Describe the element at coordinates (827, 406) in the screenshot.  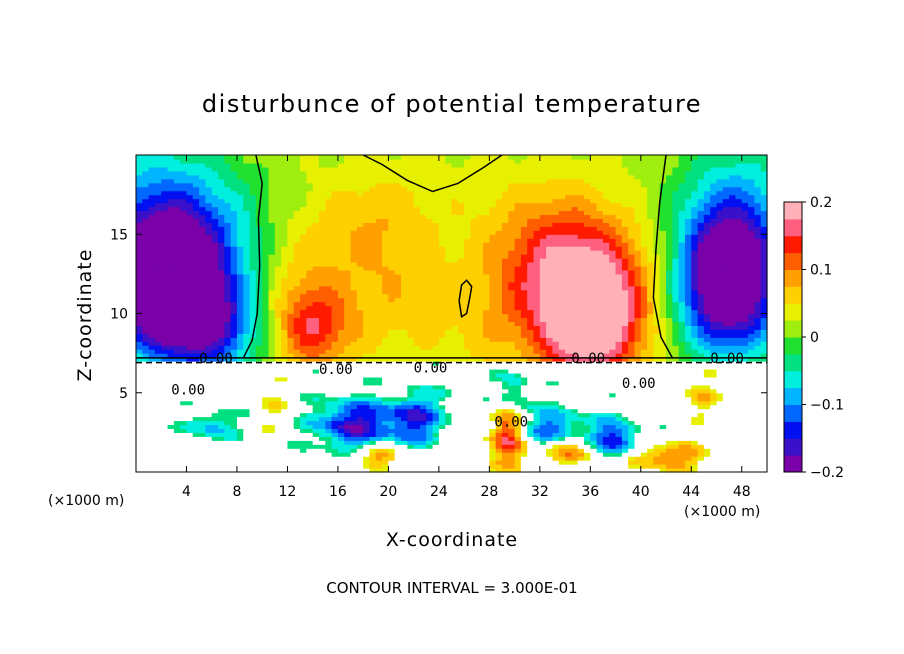
I see `colorbar-tick-label: −0.1` at that location.